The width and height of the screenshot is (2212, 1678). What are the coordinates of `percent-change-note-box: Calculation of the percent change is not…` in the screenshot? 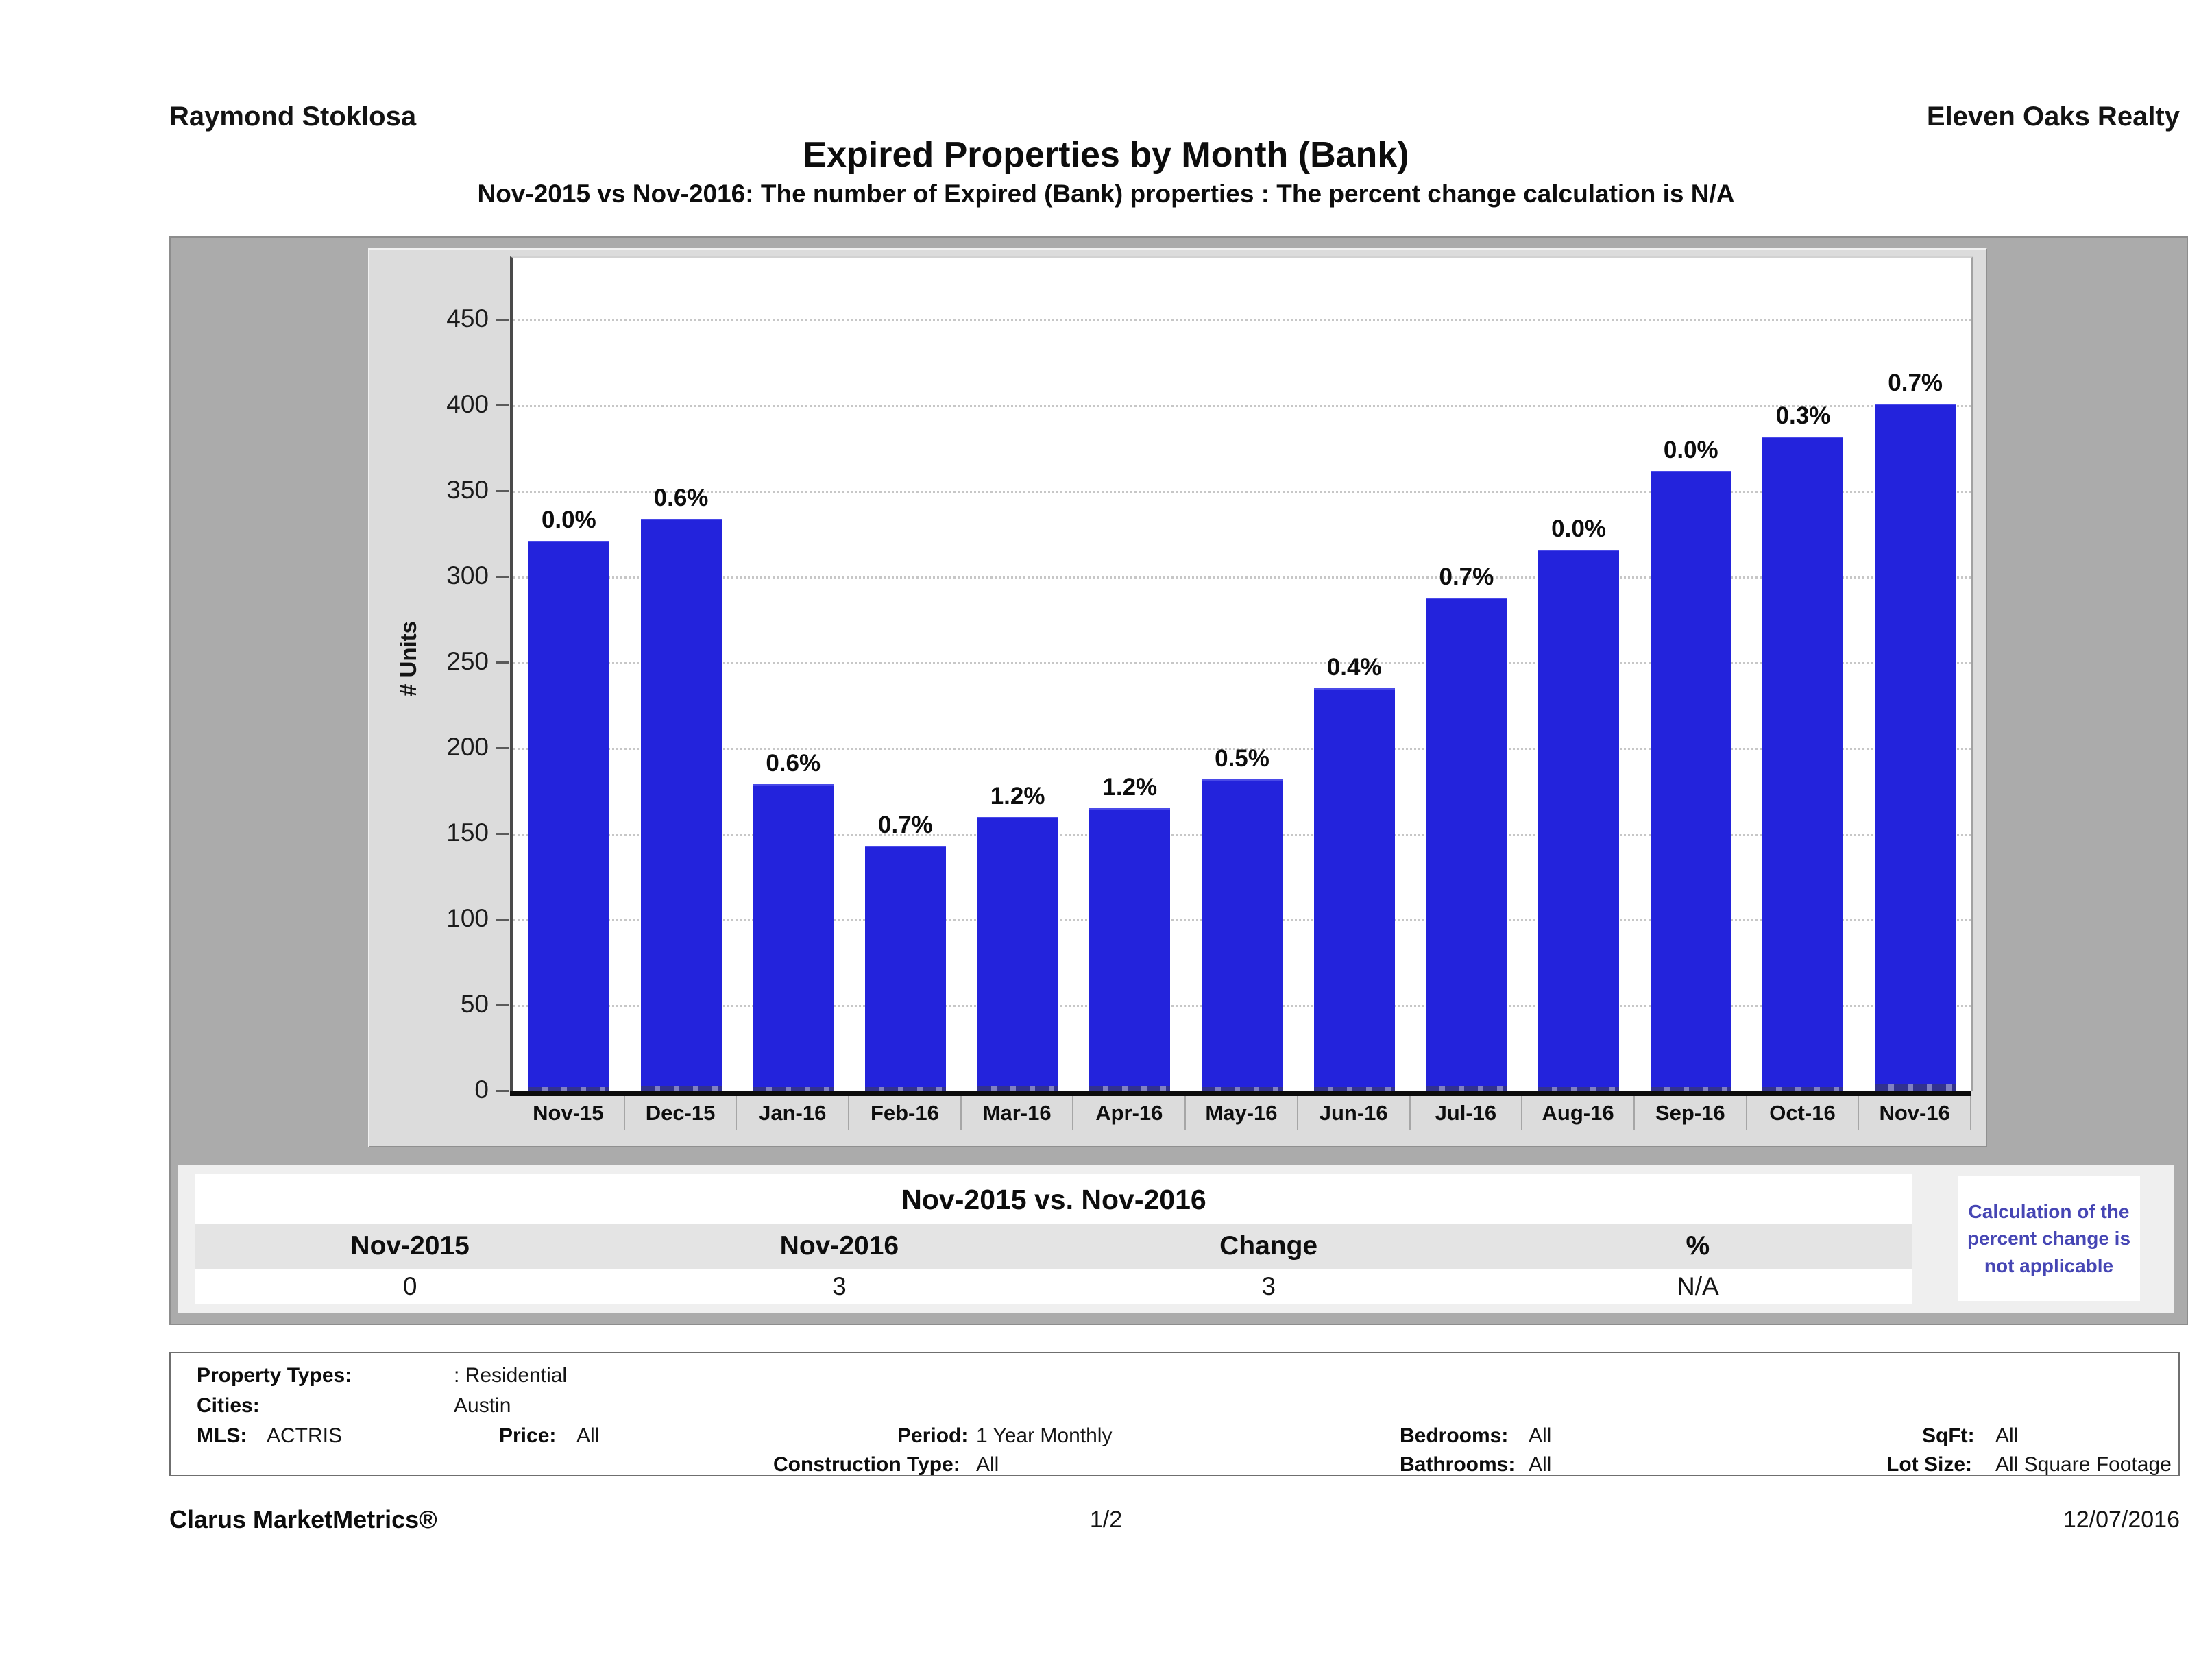 It's located at (2049, 1238).